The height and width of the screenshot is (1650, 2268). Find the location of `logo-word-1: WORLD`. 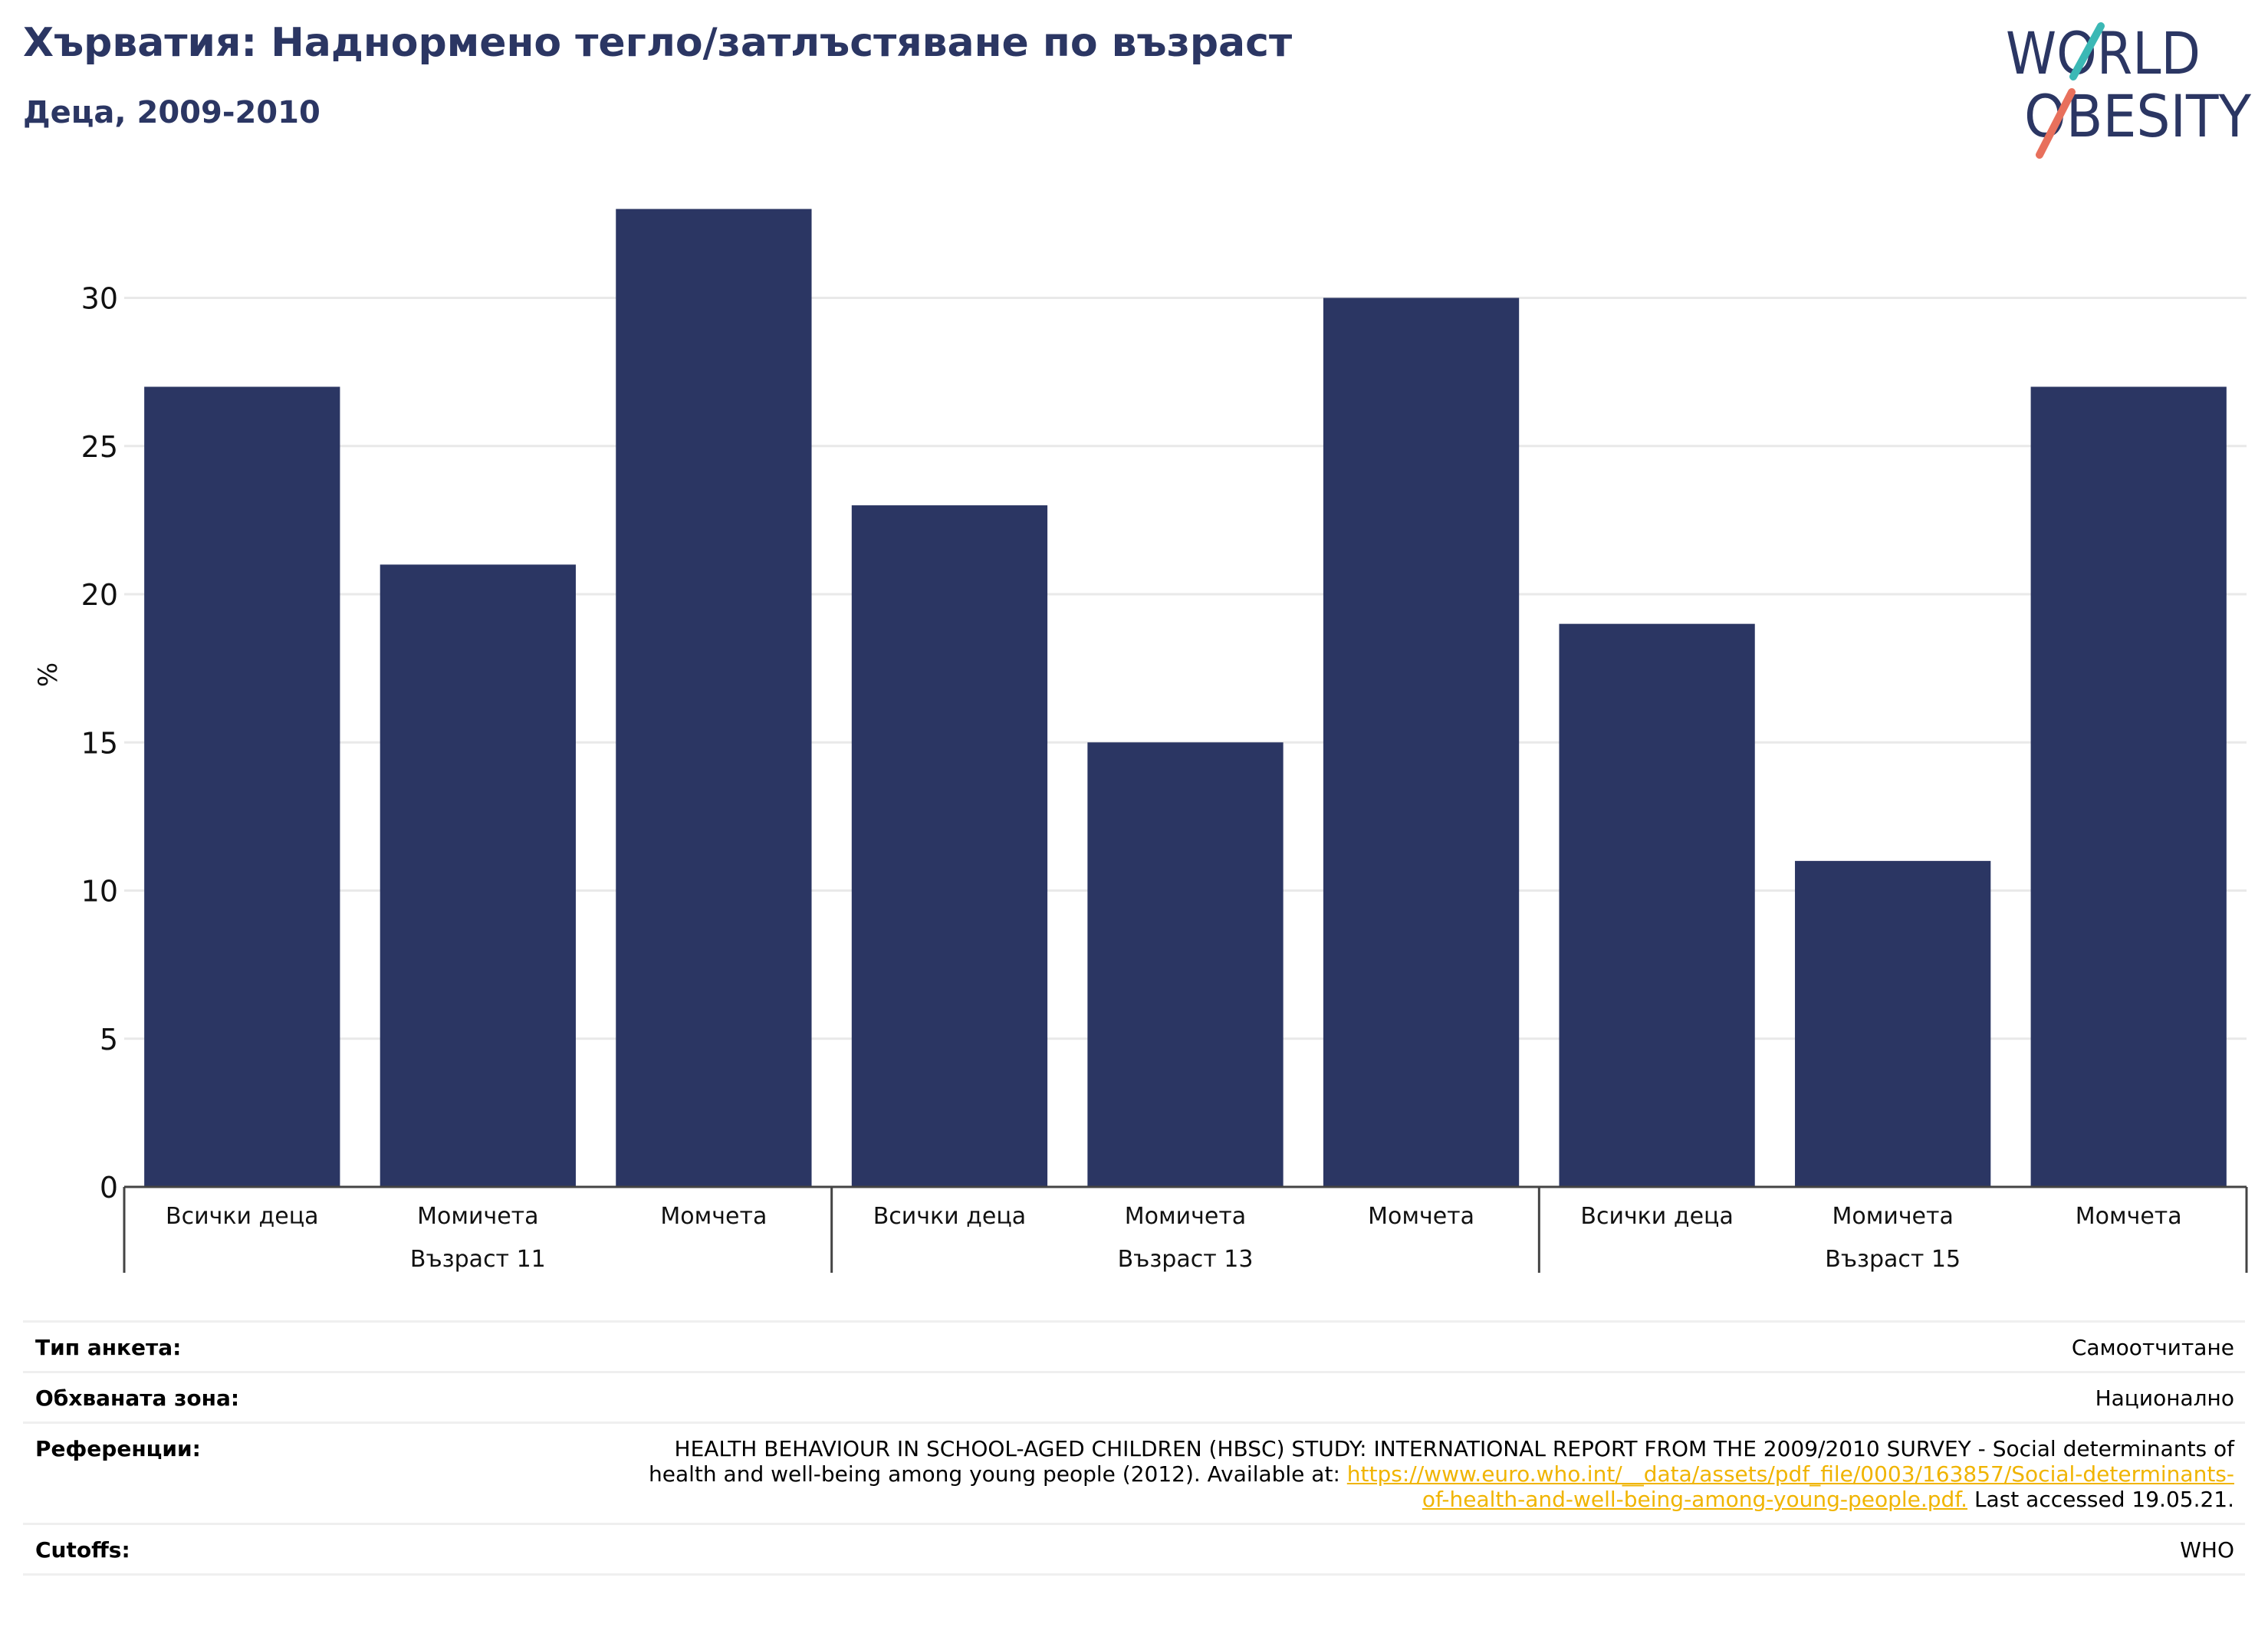

logo-word-1: WORLD is located at coordinates (2103, 54).